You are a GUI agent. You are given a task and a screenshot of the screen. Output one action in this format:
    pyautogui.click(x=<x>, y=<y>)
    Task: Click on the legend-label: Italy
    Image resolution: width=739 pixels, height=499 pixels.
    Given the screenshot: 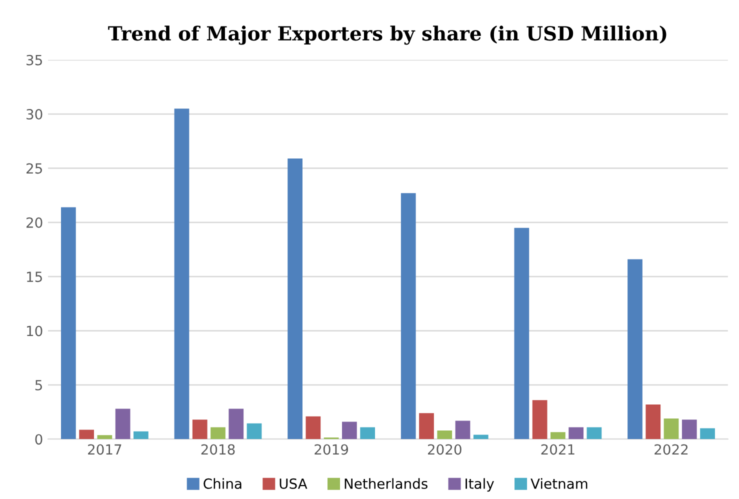 What is the action you would take?
    pyautogui.click(x=480, y=485)
    